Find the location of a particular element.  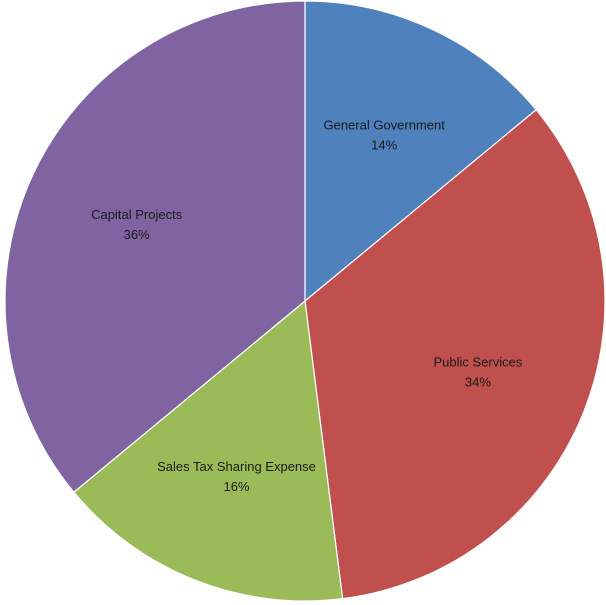

slice-value-general-government: 14% is located at coordinates (384, 145).